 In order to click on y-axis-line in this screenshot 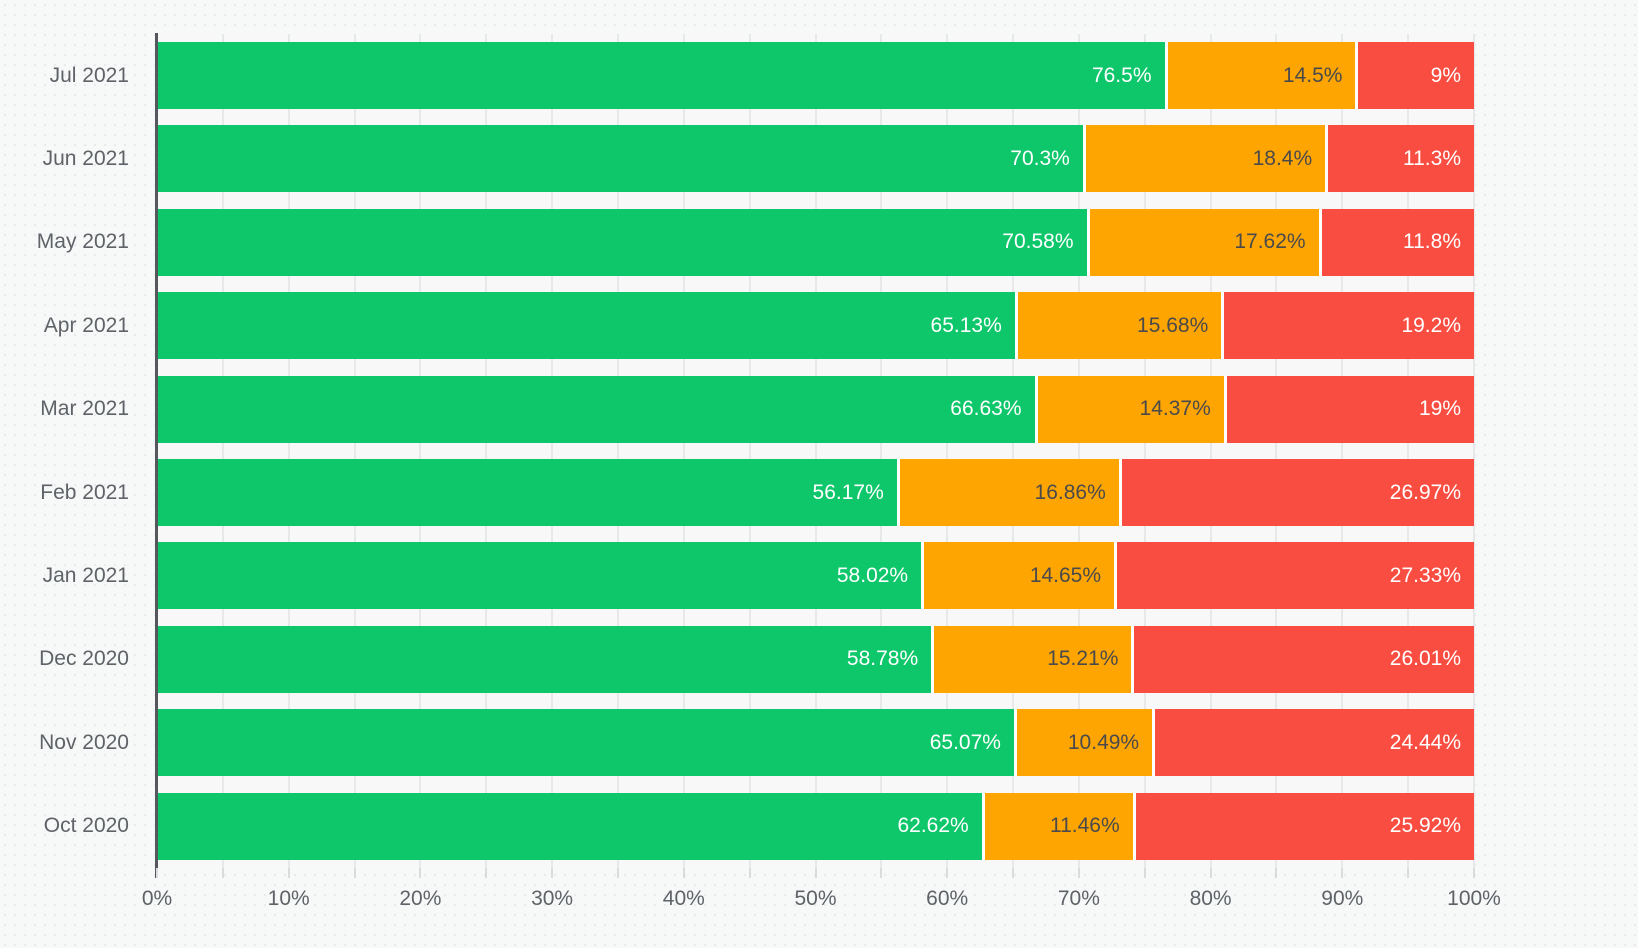, I will do `click(156, 455)`.